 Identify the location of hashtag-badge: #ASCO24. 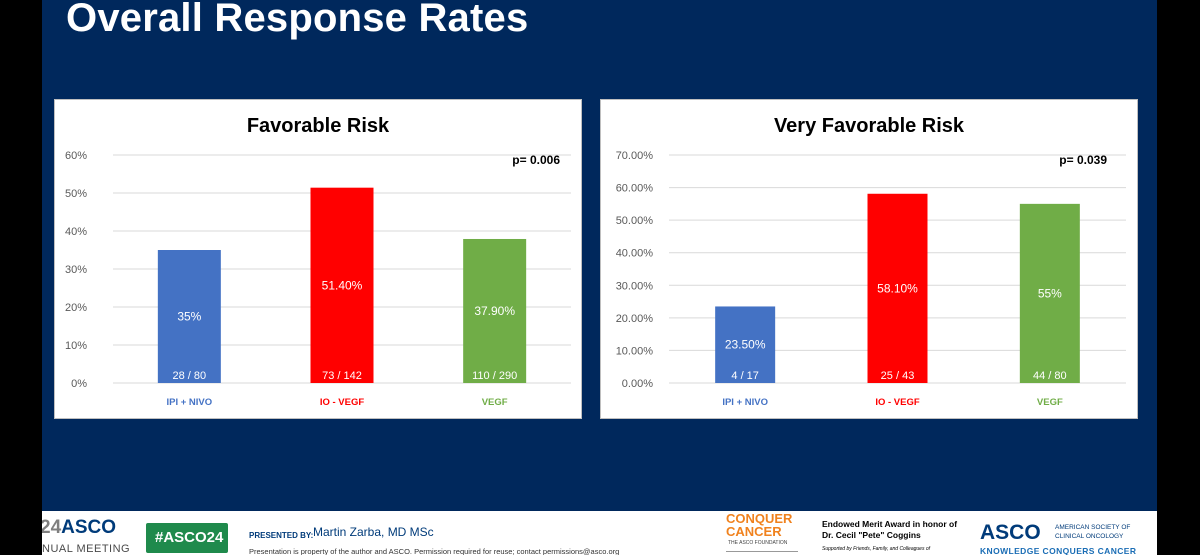
(187, 538).